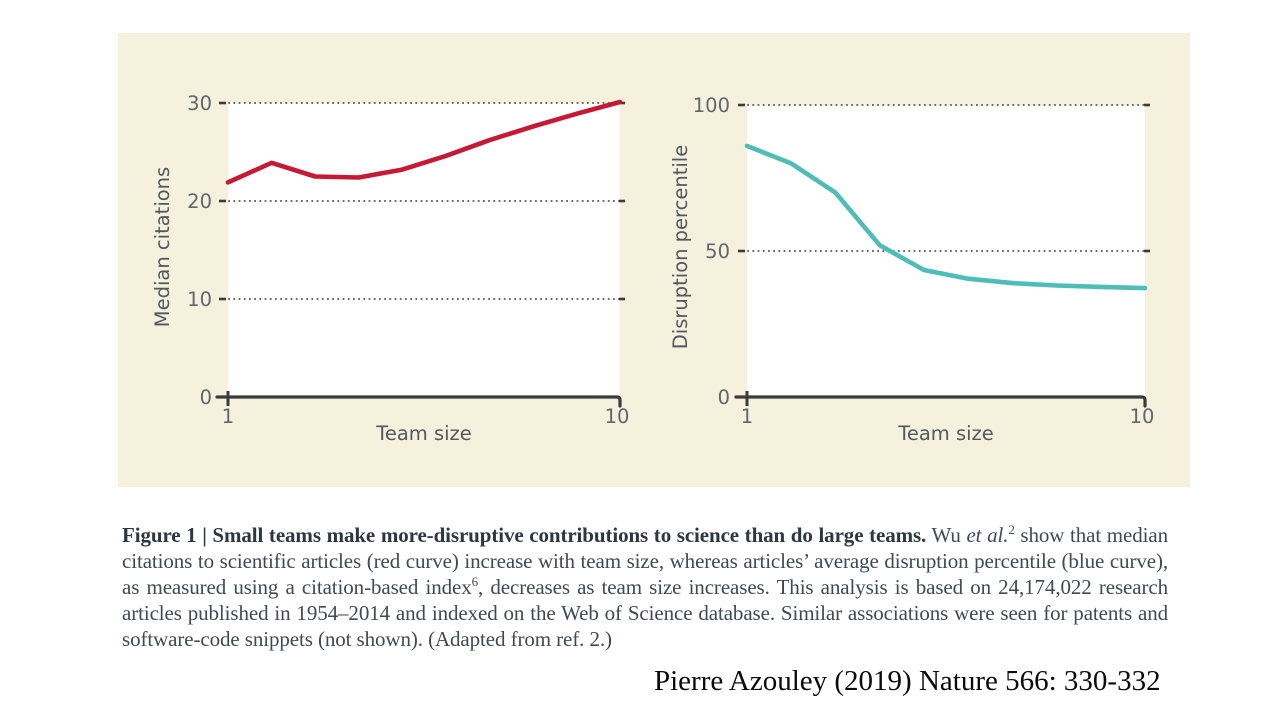  What do you see at coordinates (475, 581) in the screenshot?
I see `caption-ref-6: 6` at bounding box center [475, 581].